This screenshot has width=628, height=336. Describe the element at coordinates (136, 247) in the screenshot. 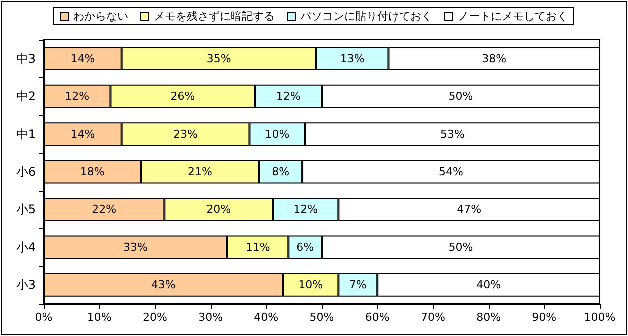

I see `data-label: 33%` at that location.